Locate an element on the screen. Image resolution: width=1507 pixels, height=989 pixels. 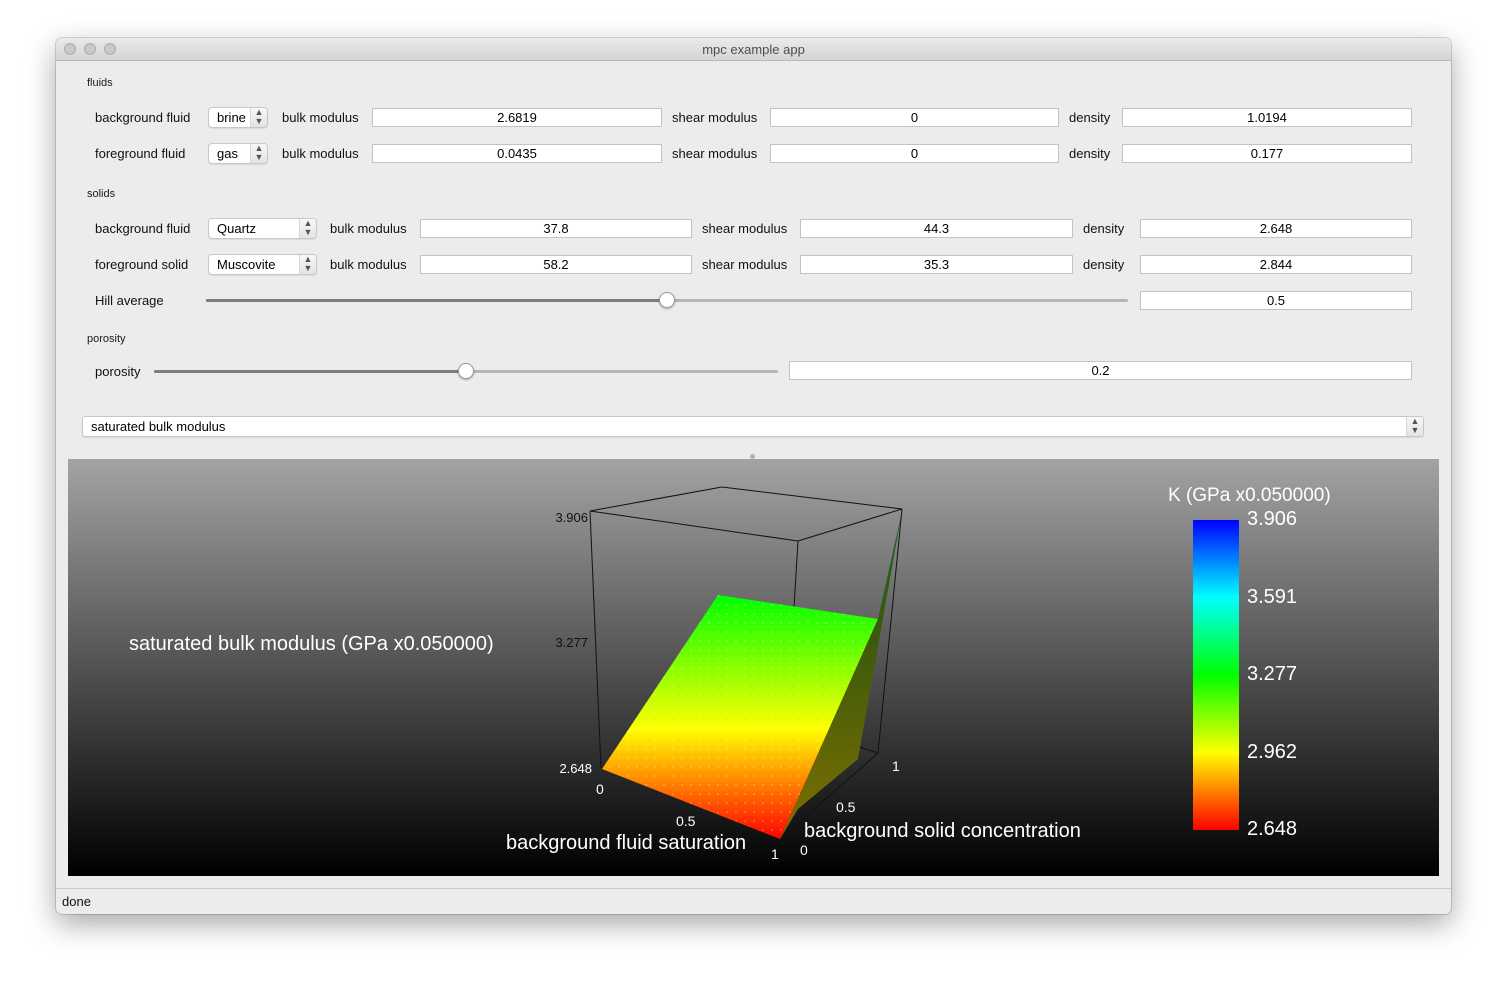
y-tick-label: 1 is located at coordinates (896, 766).